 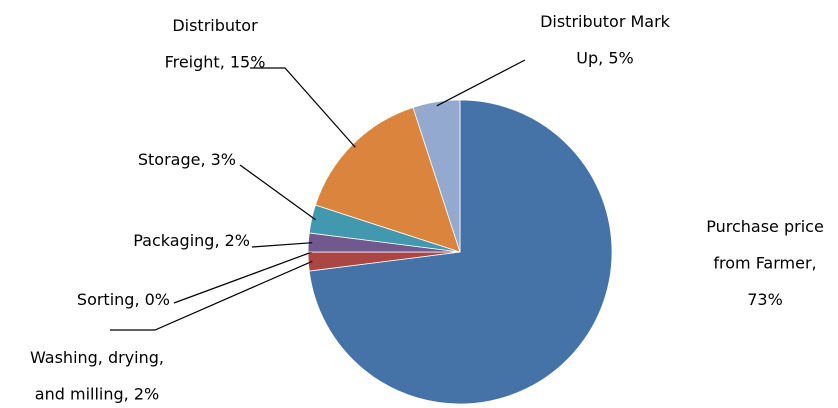 I want to click on data-label-line: and milling, 2%, so click(x=97, y=393).